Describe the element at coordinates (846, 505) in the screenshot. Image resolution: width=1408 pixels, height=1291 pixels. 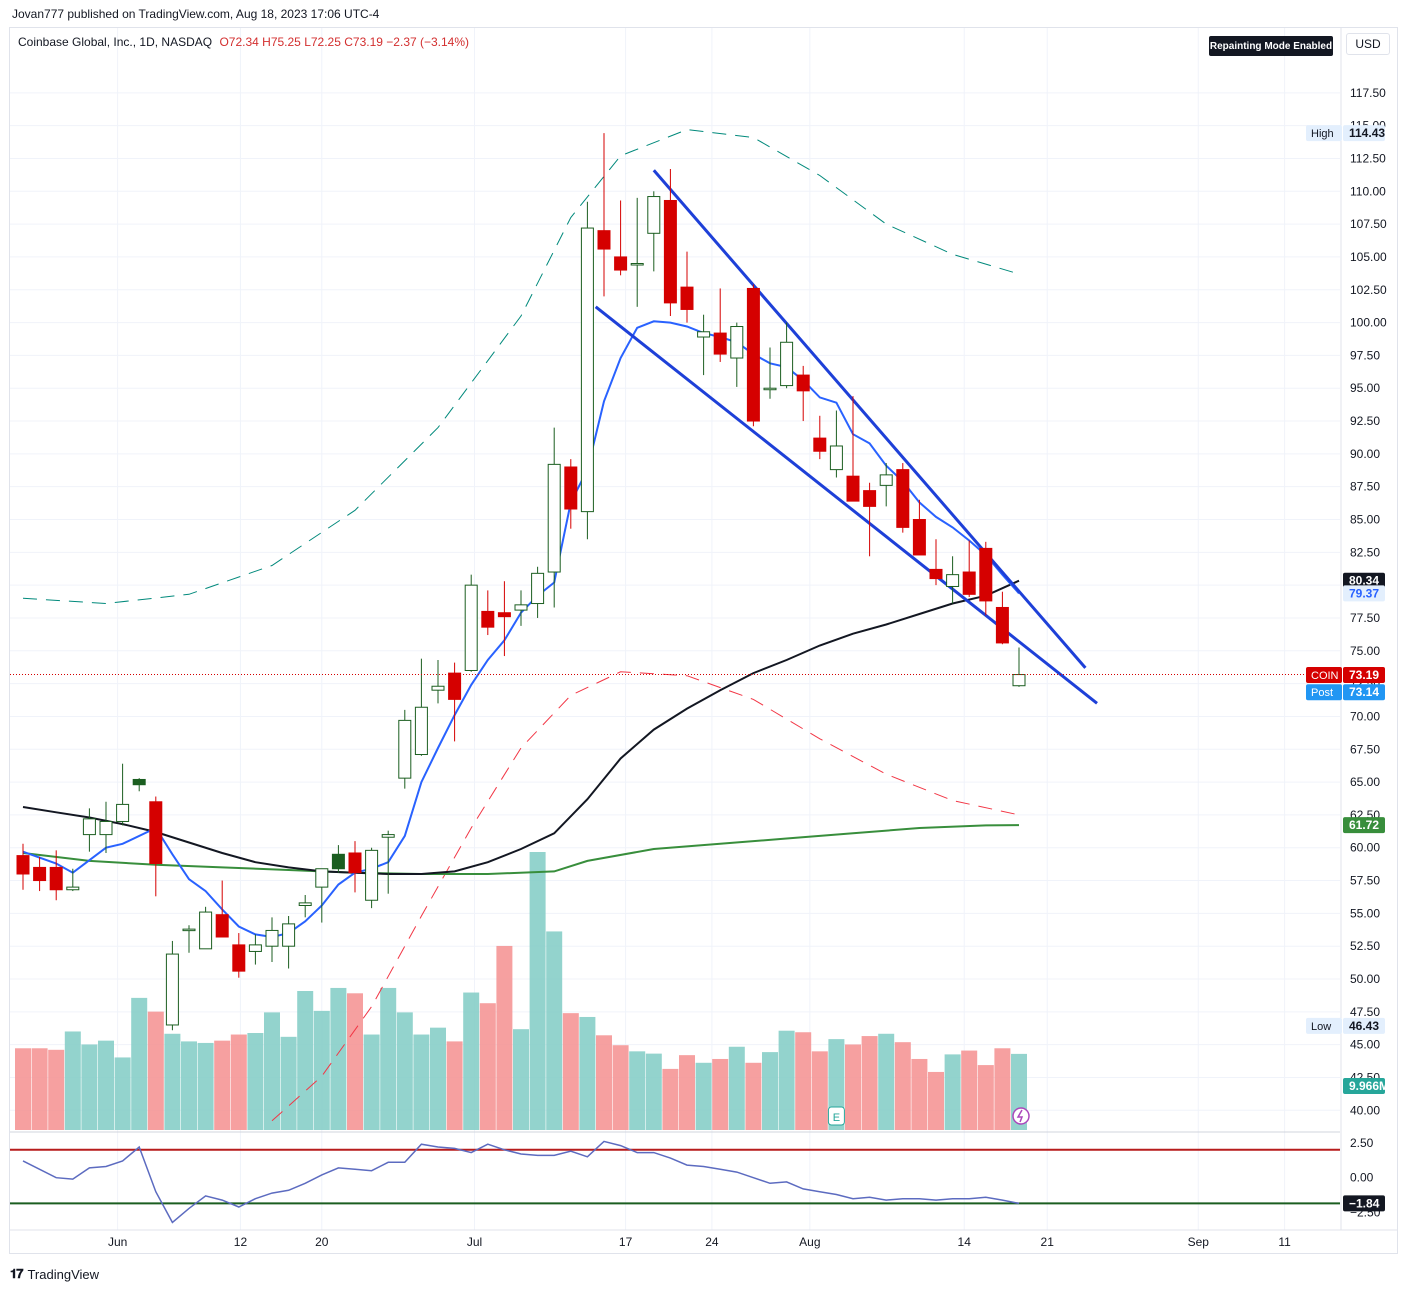
I see `channel-lower-trendline` at that location.